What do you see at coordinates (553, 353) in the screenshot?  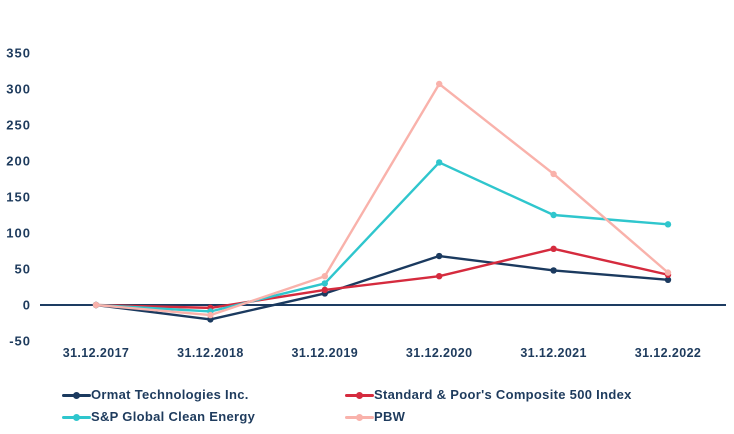 I see `x-axis-tick-label: 31.12.2021` at bounding box center [553, 353].